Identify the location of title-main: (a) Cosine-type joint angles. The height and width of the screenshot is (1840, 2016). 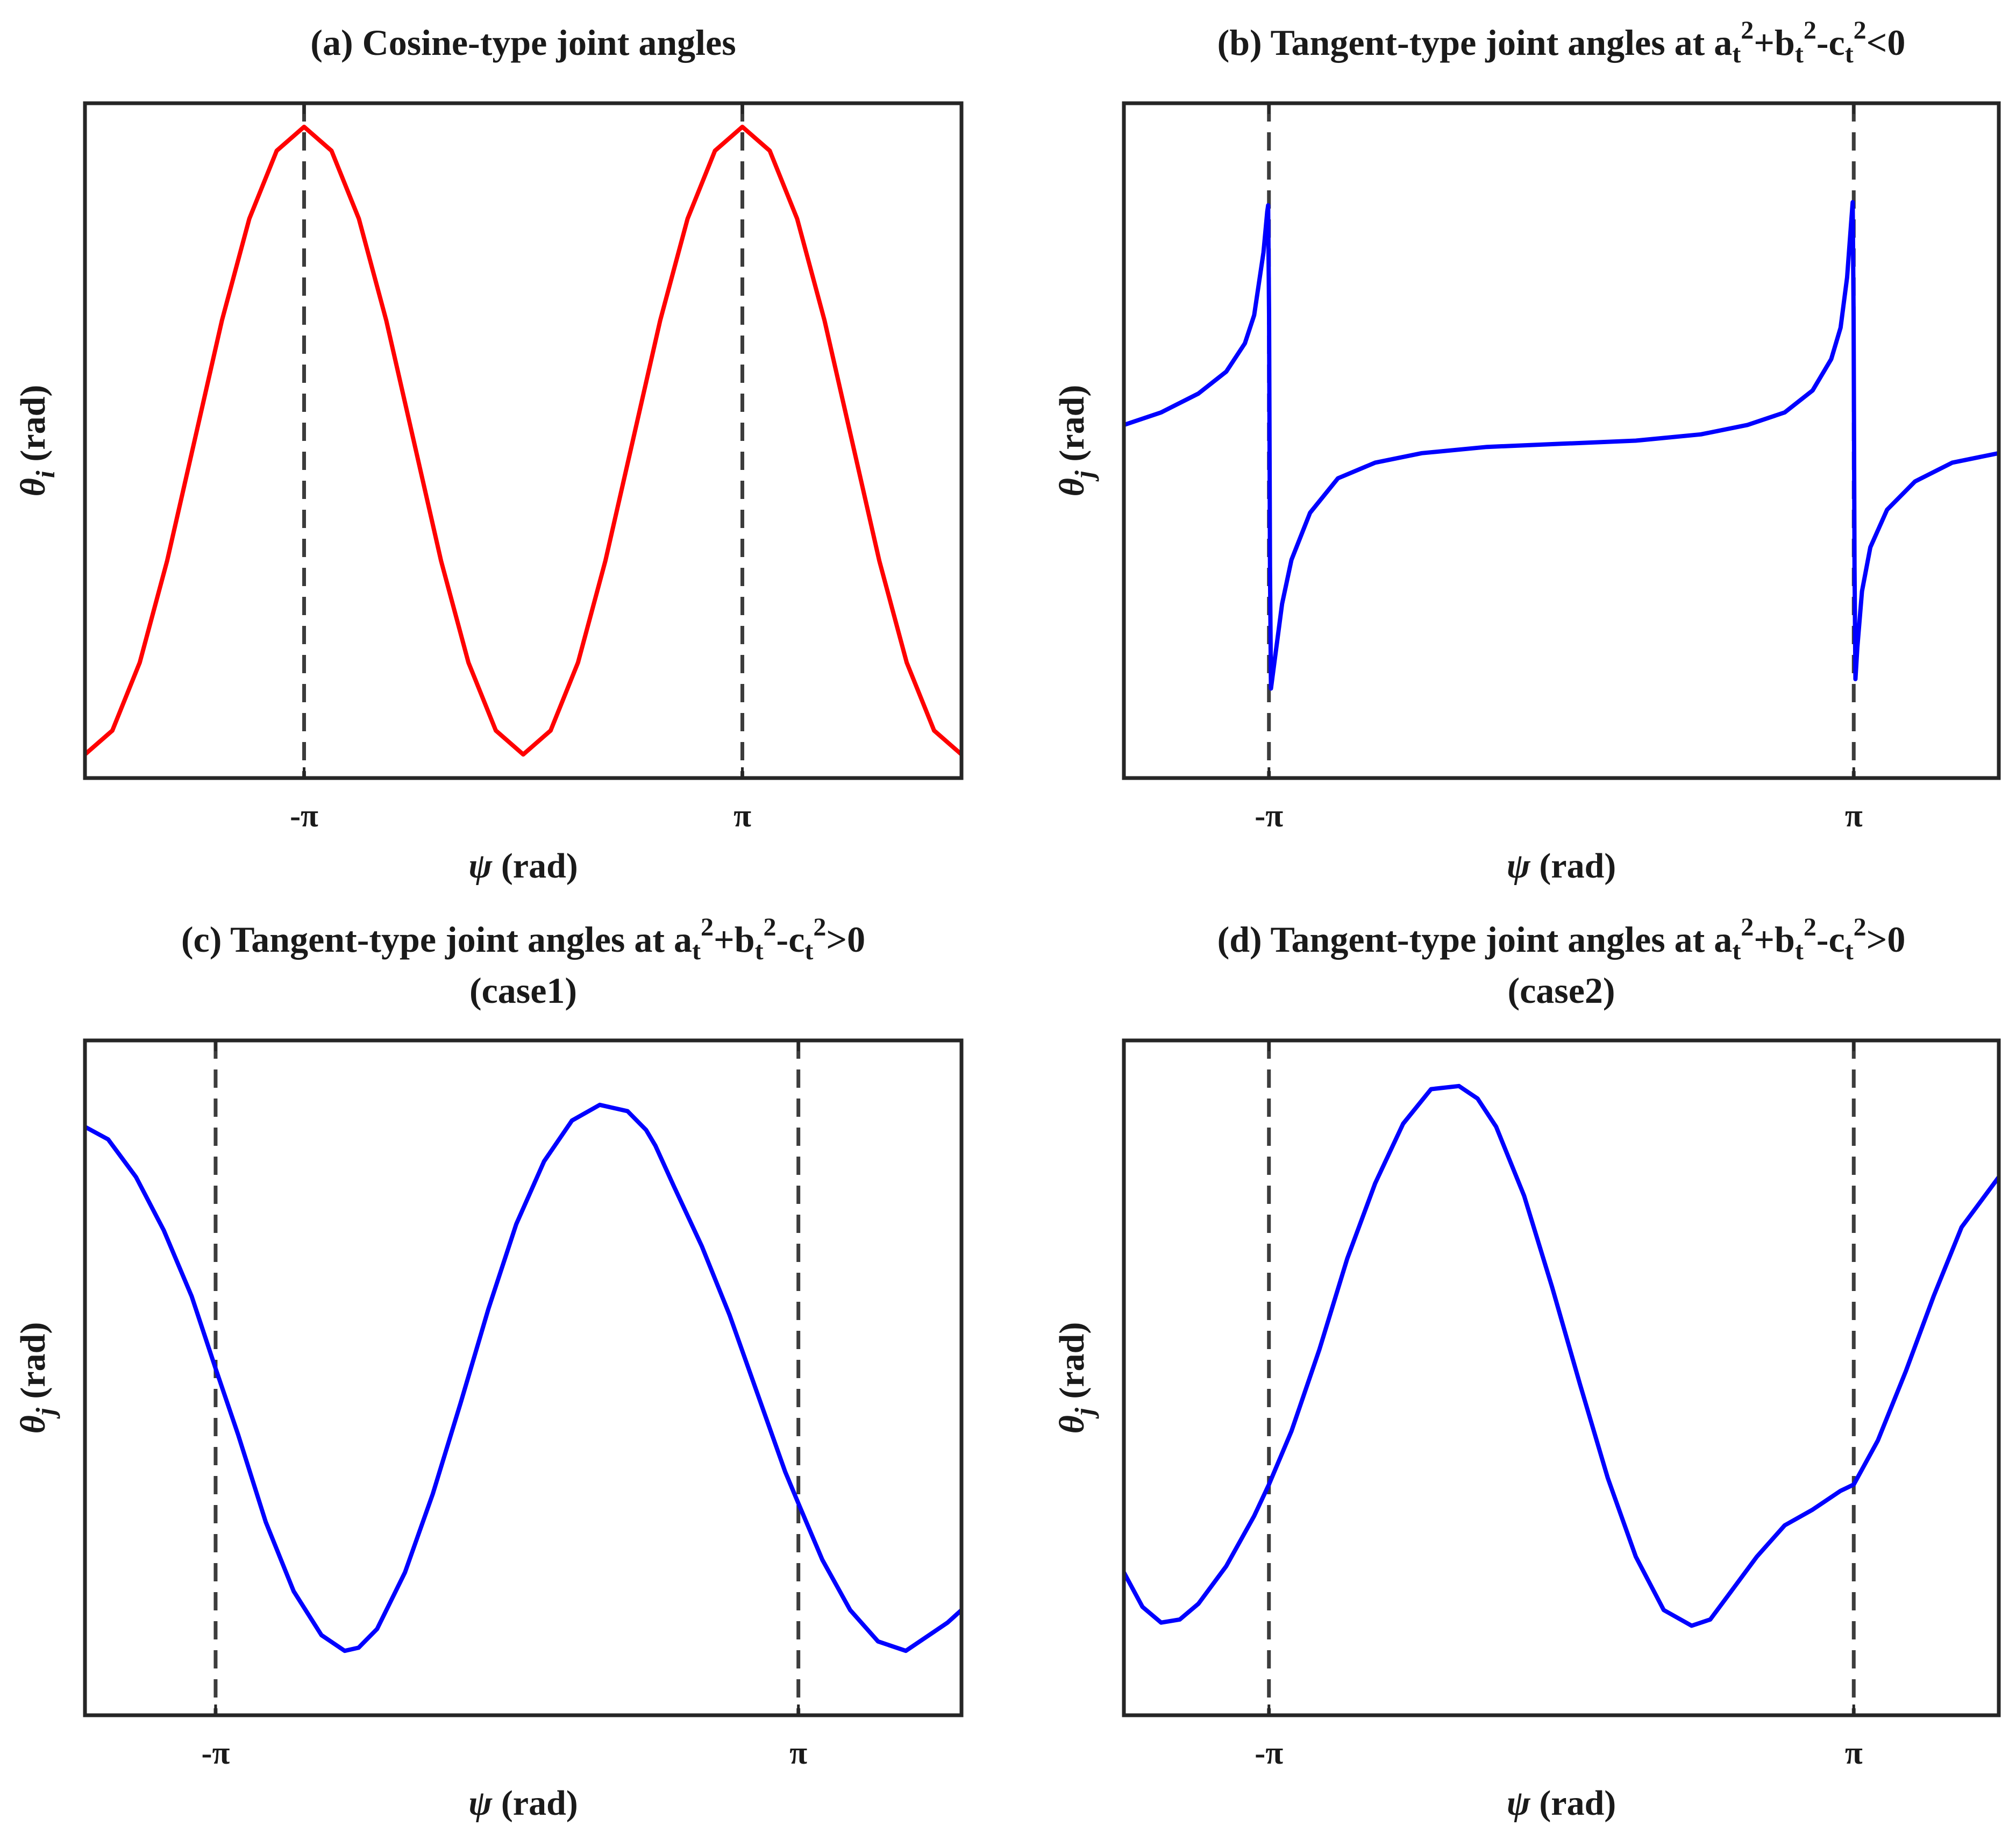
(523, 42).